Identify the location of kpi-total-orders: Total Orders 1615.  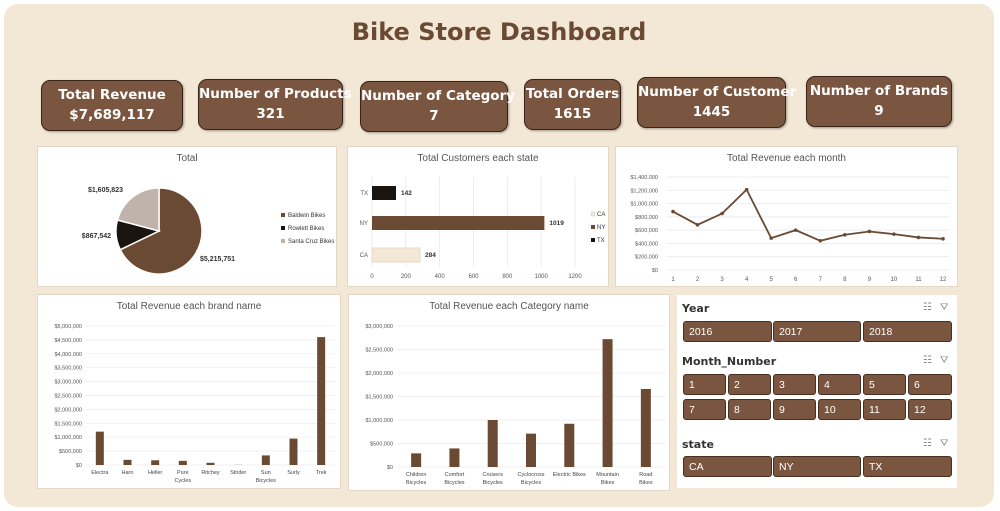
(572, 104).